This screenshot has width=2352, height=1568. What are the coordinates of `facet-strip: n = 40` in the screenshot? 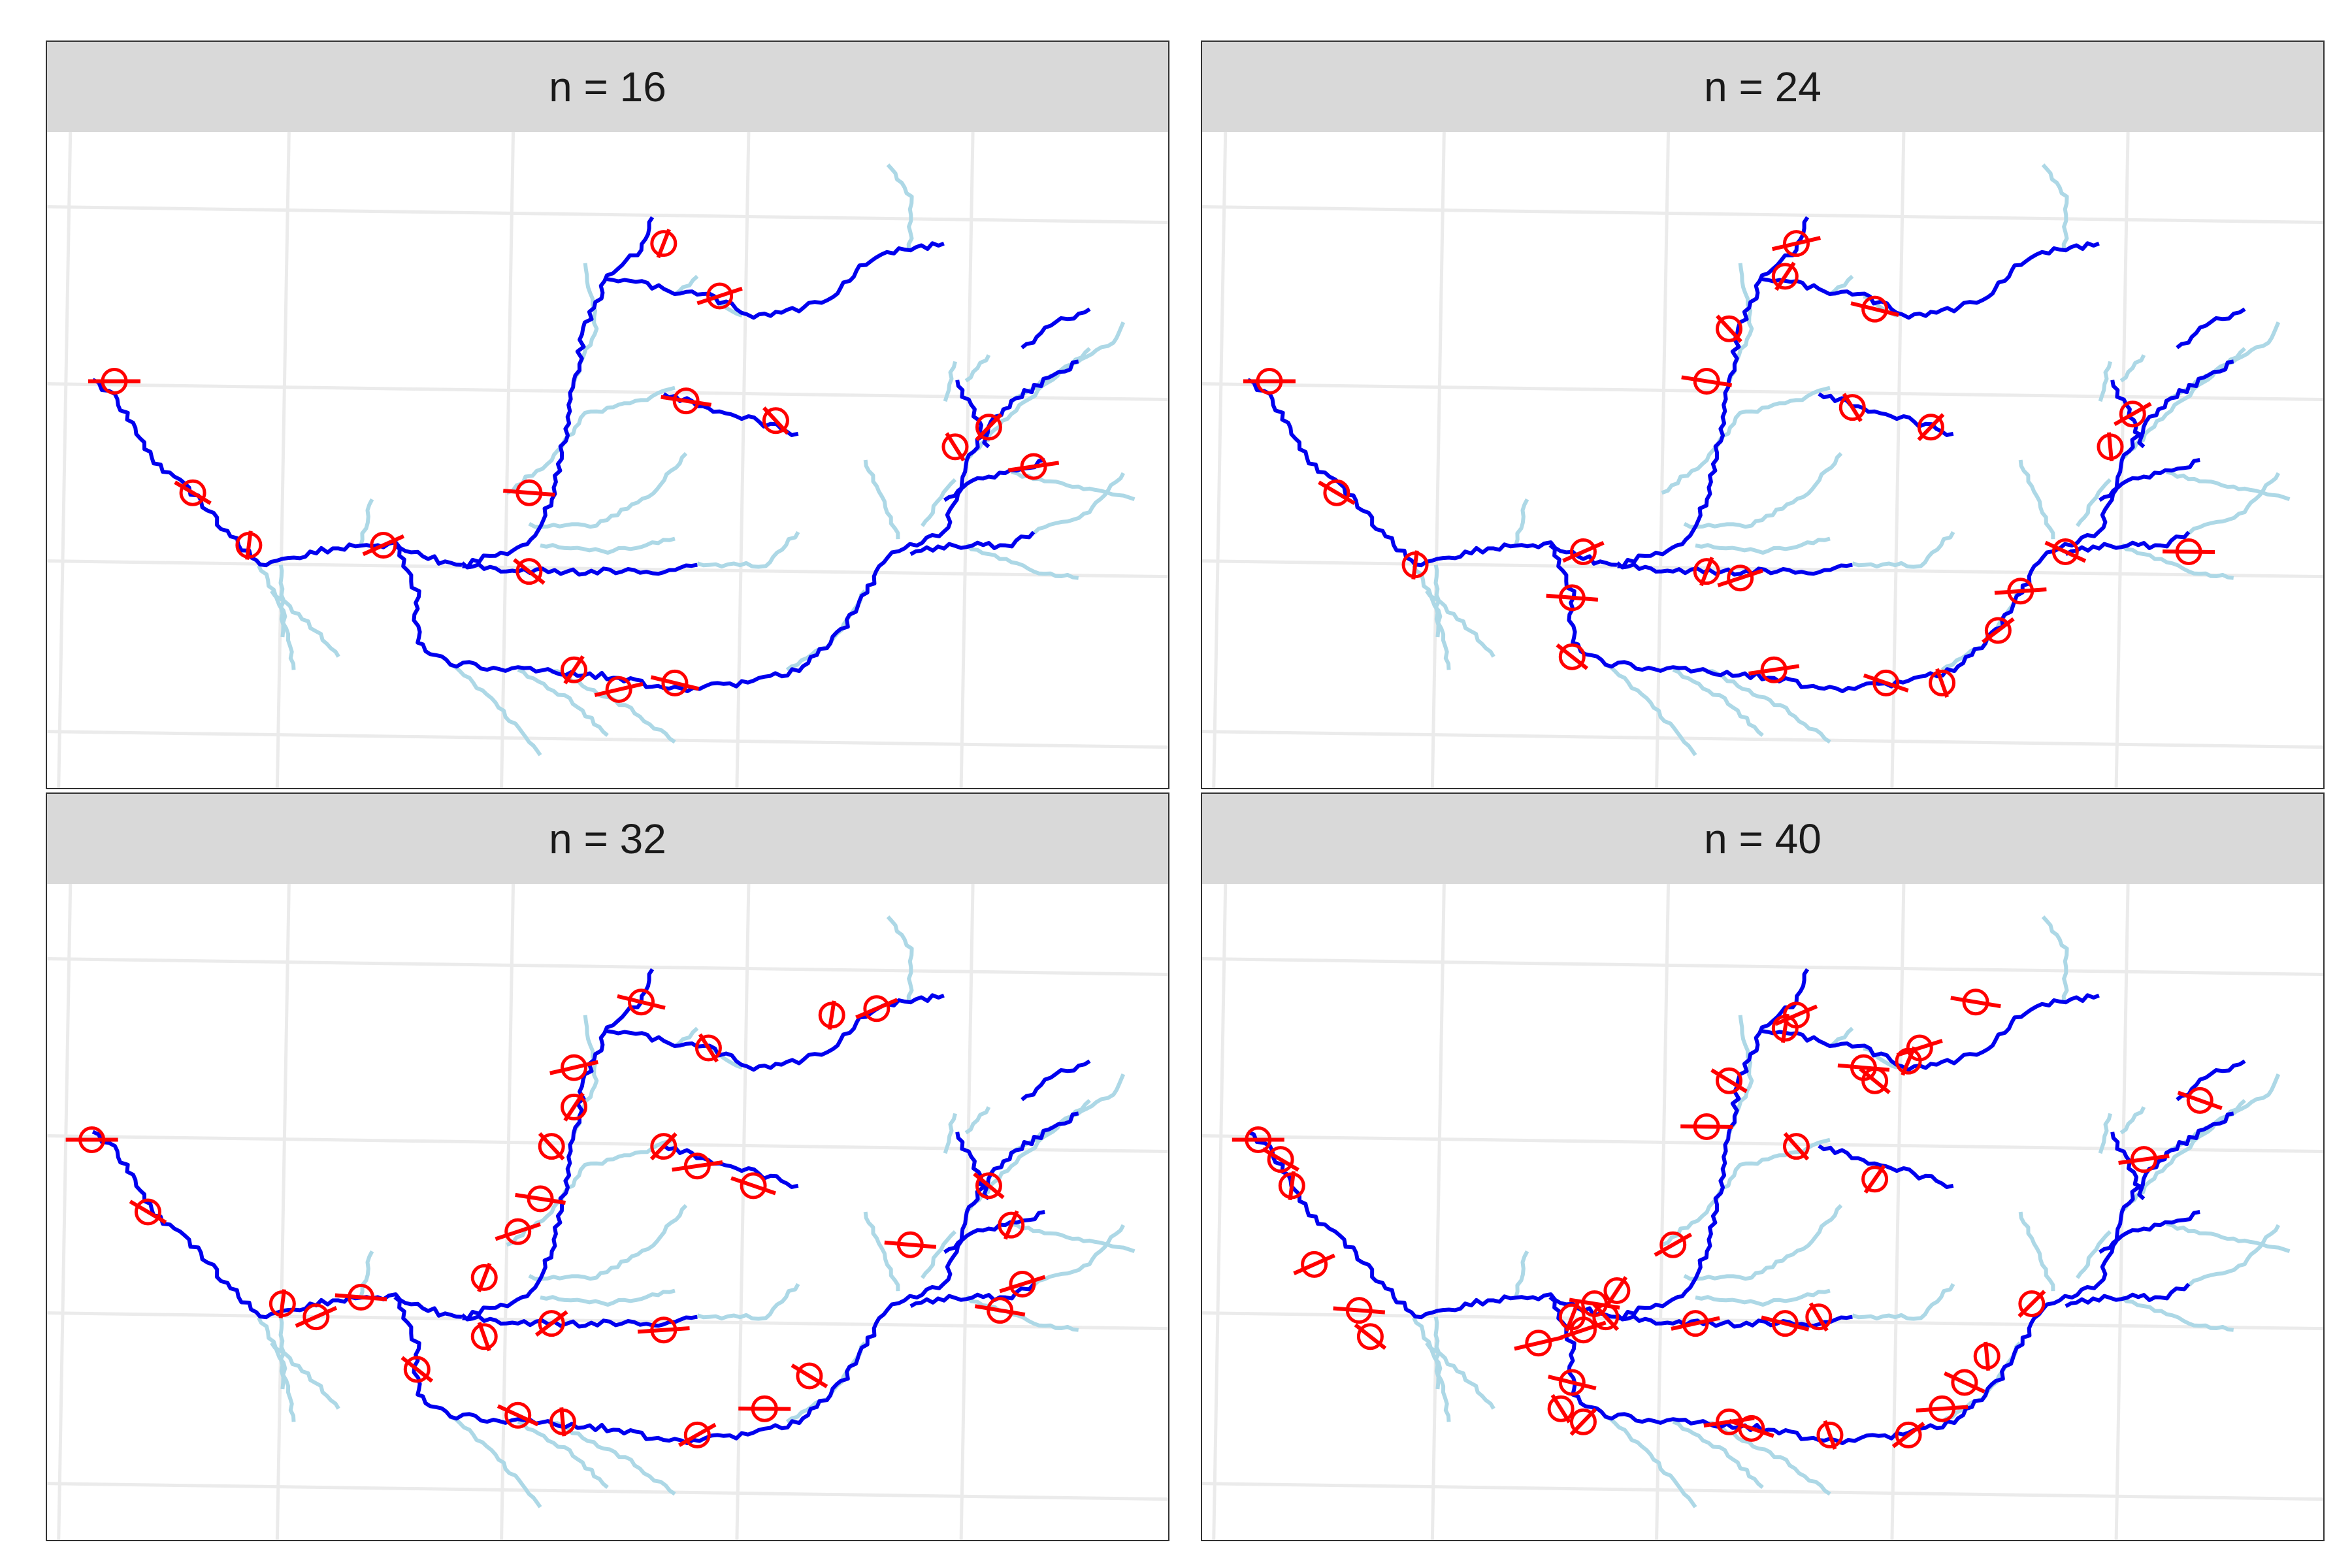 It's located at (1763, 838).